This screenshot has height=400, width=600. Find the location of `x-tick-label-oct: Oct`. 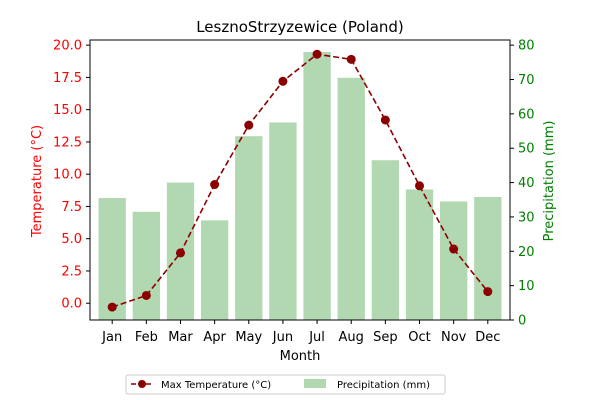

x-tick-label-oct: Oct is located at coordinates (419, 337).